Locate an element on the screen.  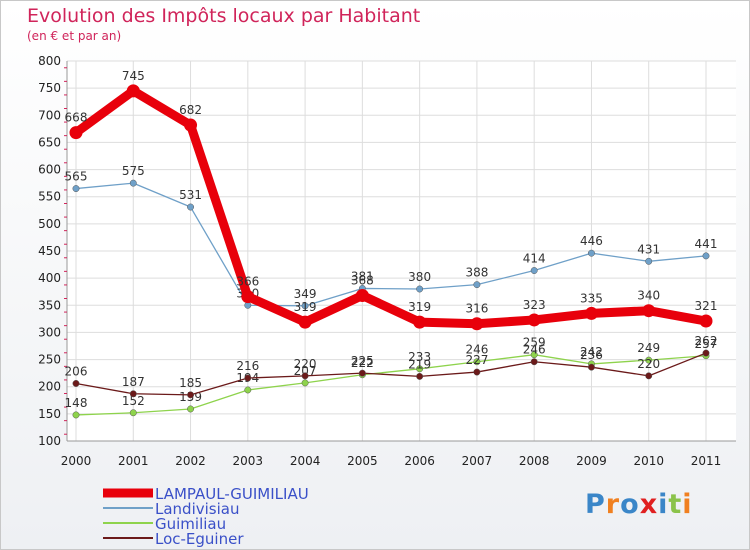
data-label: 431 is located at coordinates (648, 249).